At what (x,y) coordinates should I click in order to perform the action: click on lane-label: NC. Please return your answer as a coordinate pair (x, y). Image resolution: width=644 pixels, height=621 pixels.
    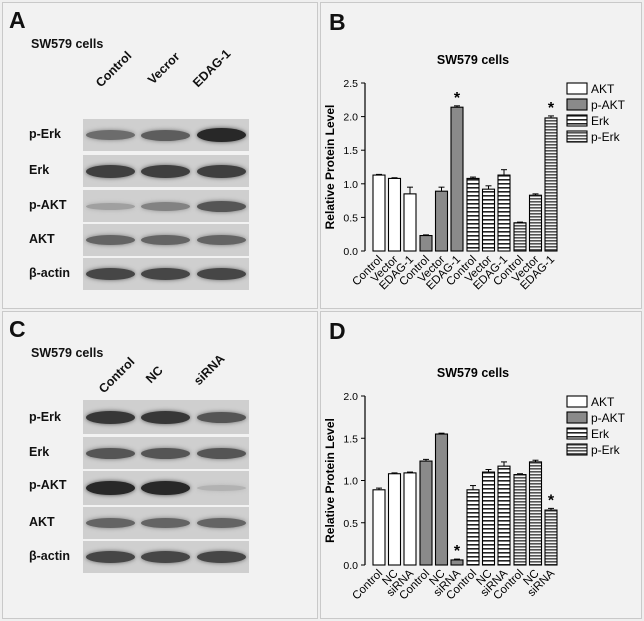
    Looking at the image, I should click on (154, 374).